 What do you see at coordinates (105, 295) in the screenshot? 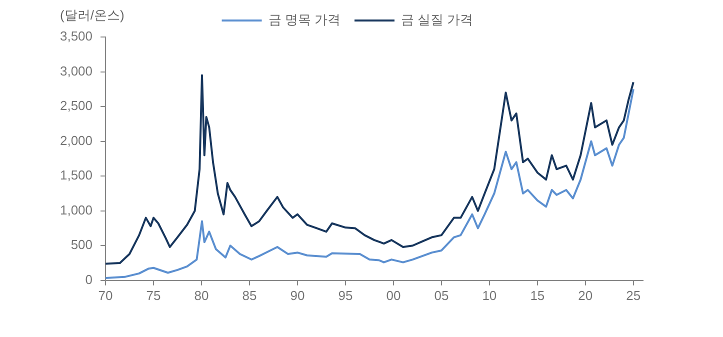
I see `x-tick-label: 70` at bounding box center [105, 295].